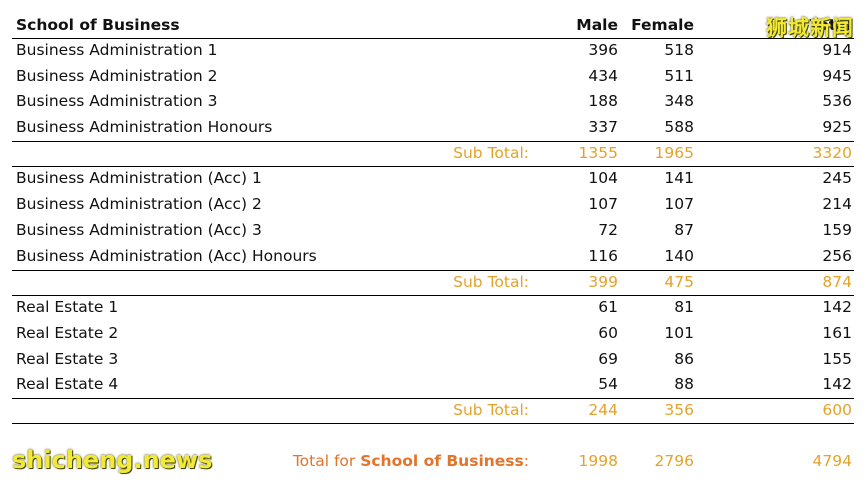 The height and width of the screenshot is (482, 866). I want to click on header-total: Total, so click(830, 25).